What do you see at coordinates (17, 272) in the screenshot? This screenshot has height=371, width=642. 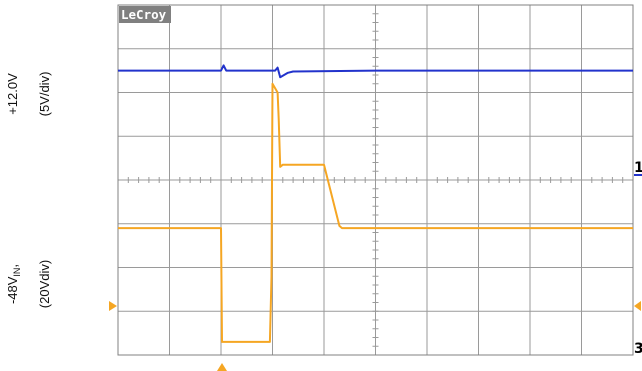 I see `channel-3-name-sub: IN` at bounding box center [17, 272].